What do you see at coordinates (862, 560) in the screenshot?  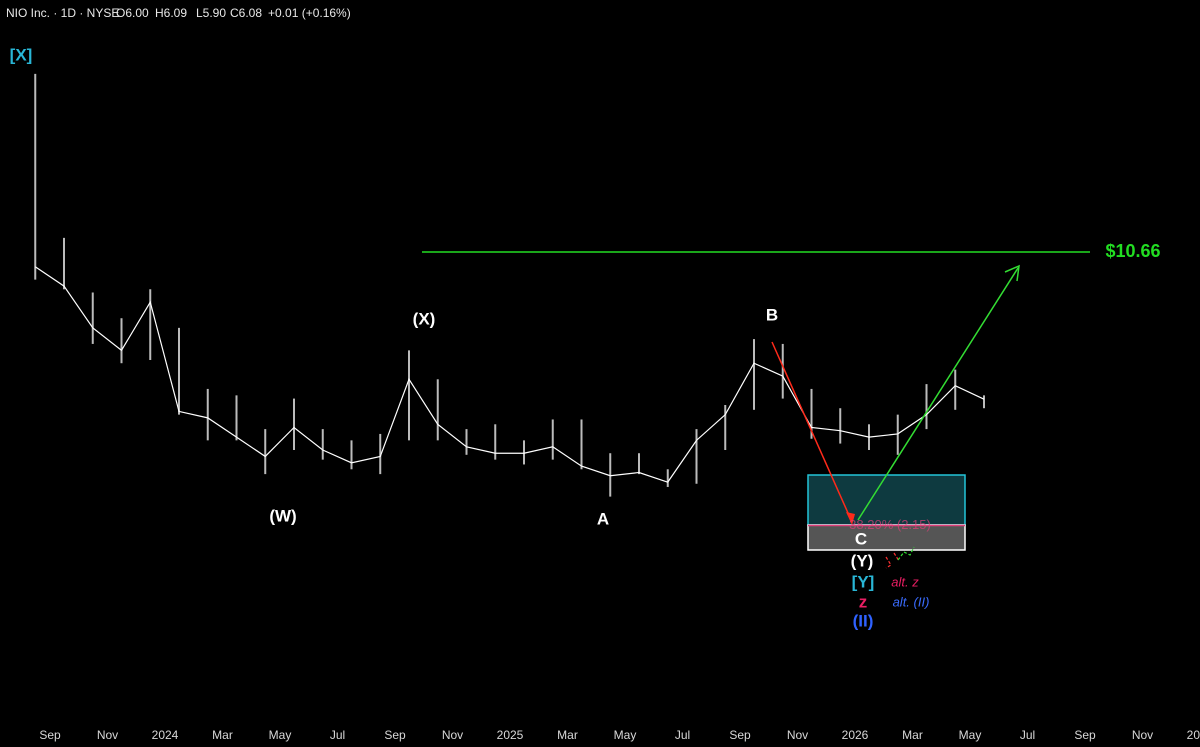 I see `wave-label: (Y)` at bounding box center [862, 560].